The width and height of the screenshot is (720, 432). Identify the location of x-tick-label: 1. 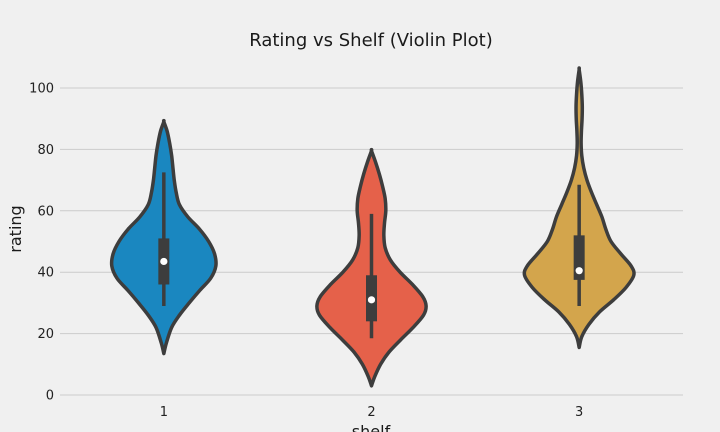
(164, 412).